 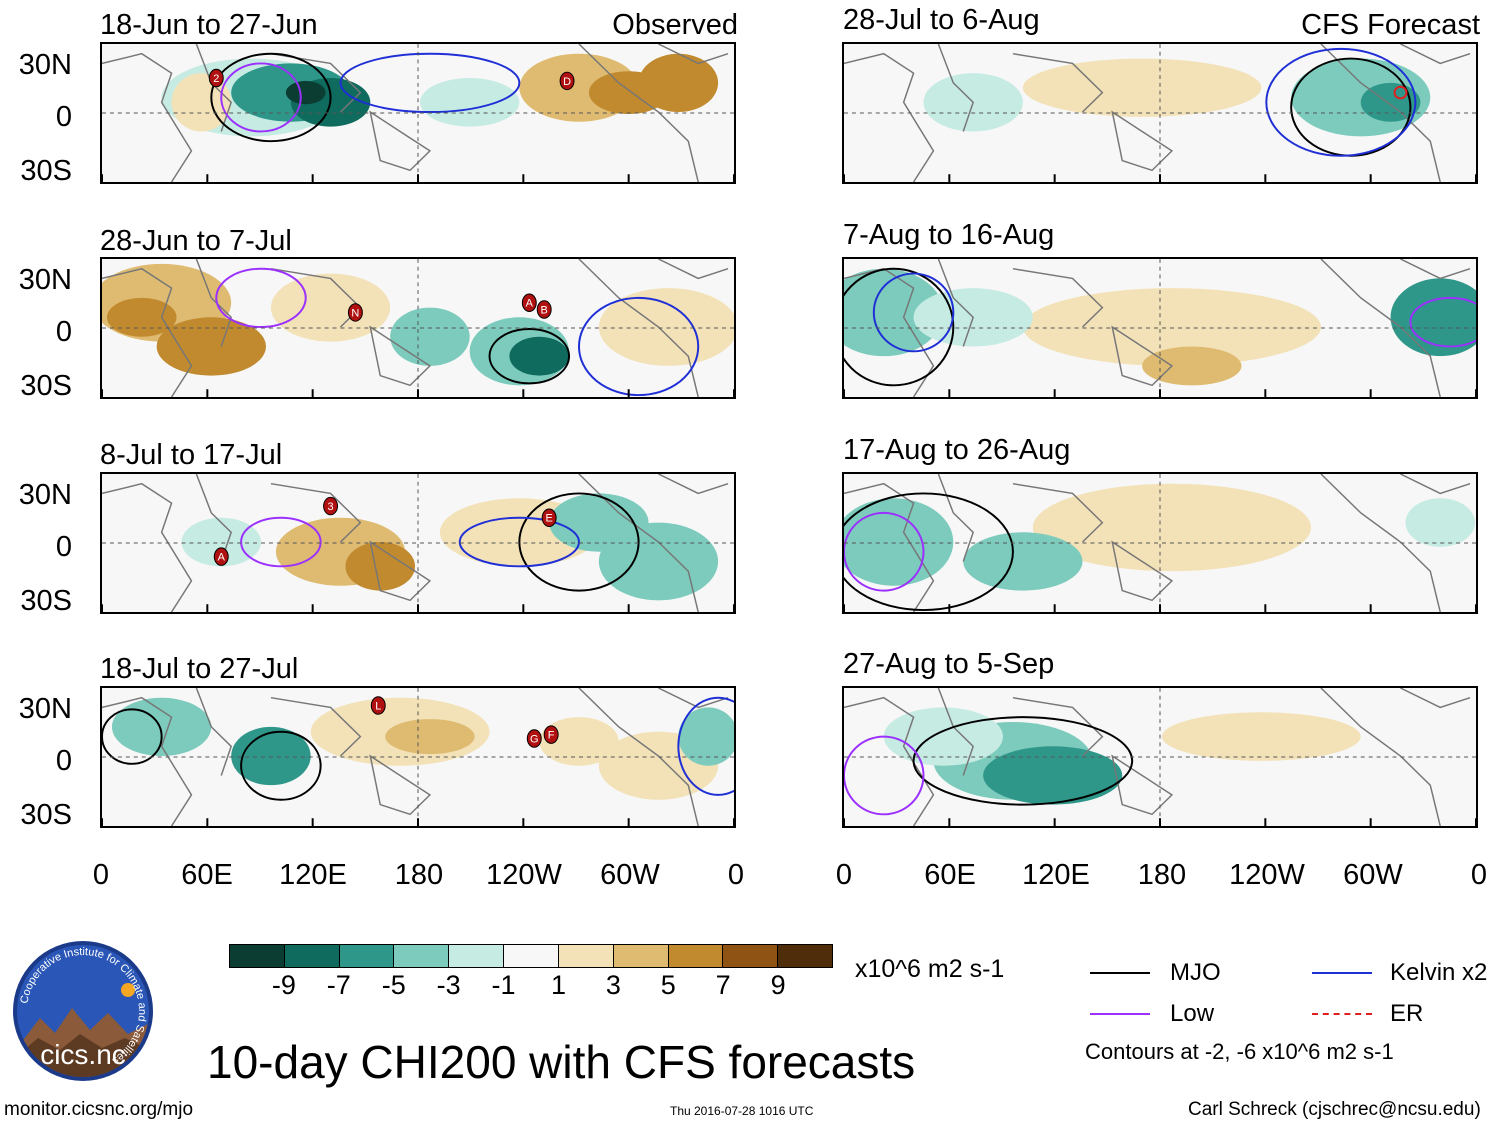 What do you see at coordinates (1390, 25) in the screenshot?
I see `forecast-label: CFS Forecast` at bounding box center [1390, 25].